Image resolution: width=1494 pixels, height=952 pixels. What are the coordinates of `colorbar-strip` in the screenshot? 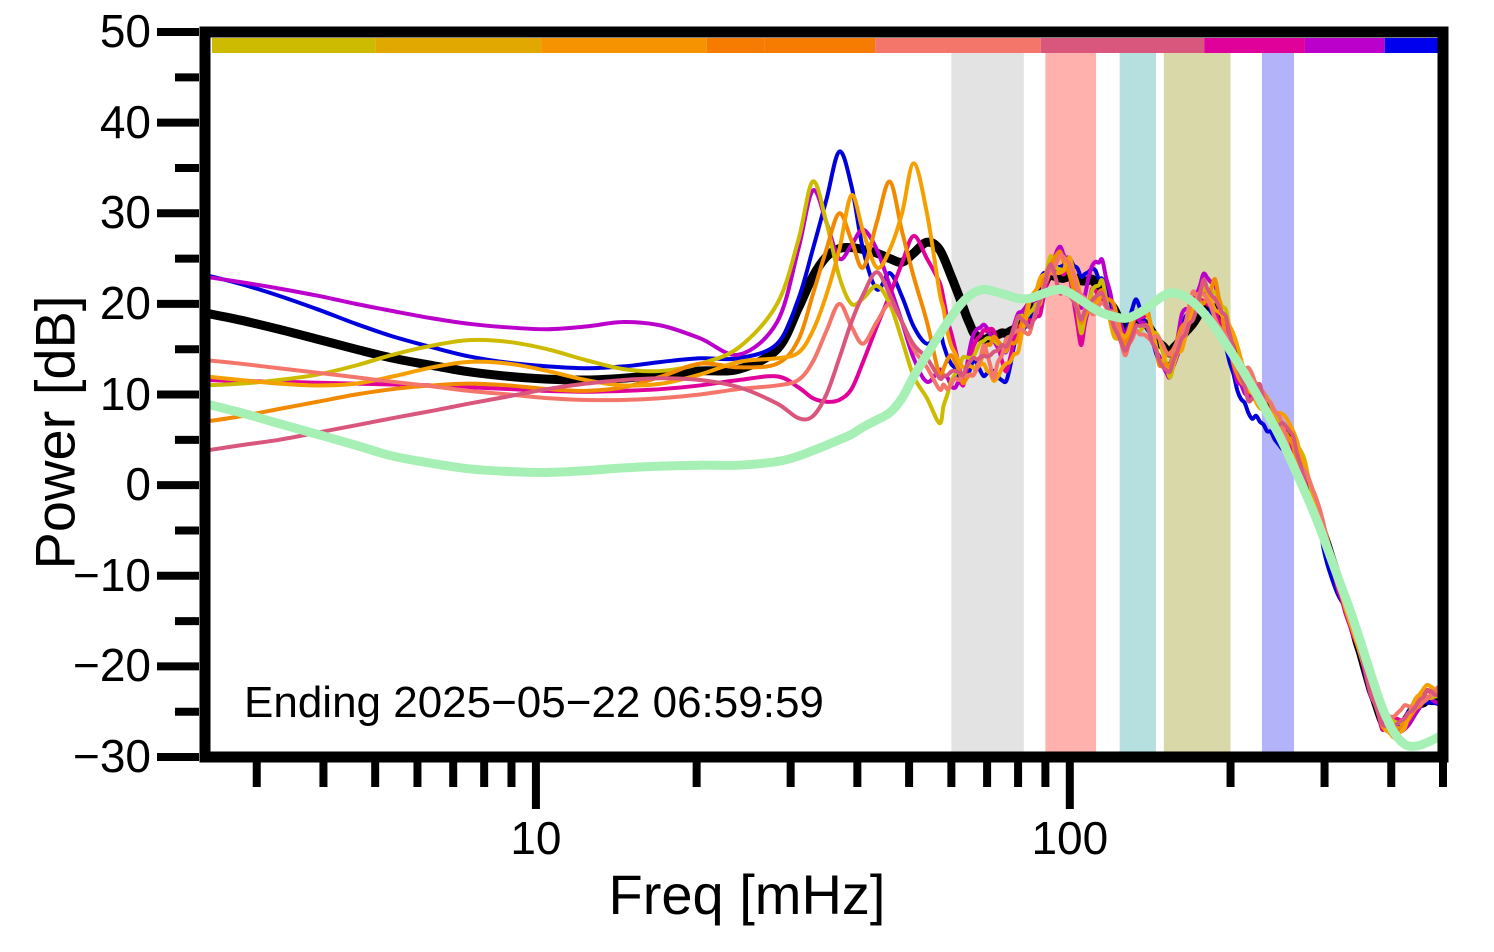 It's located at (826, 45).